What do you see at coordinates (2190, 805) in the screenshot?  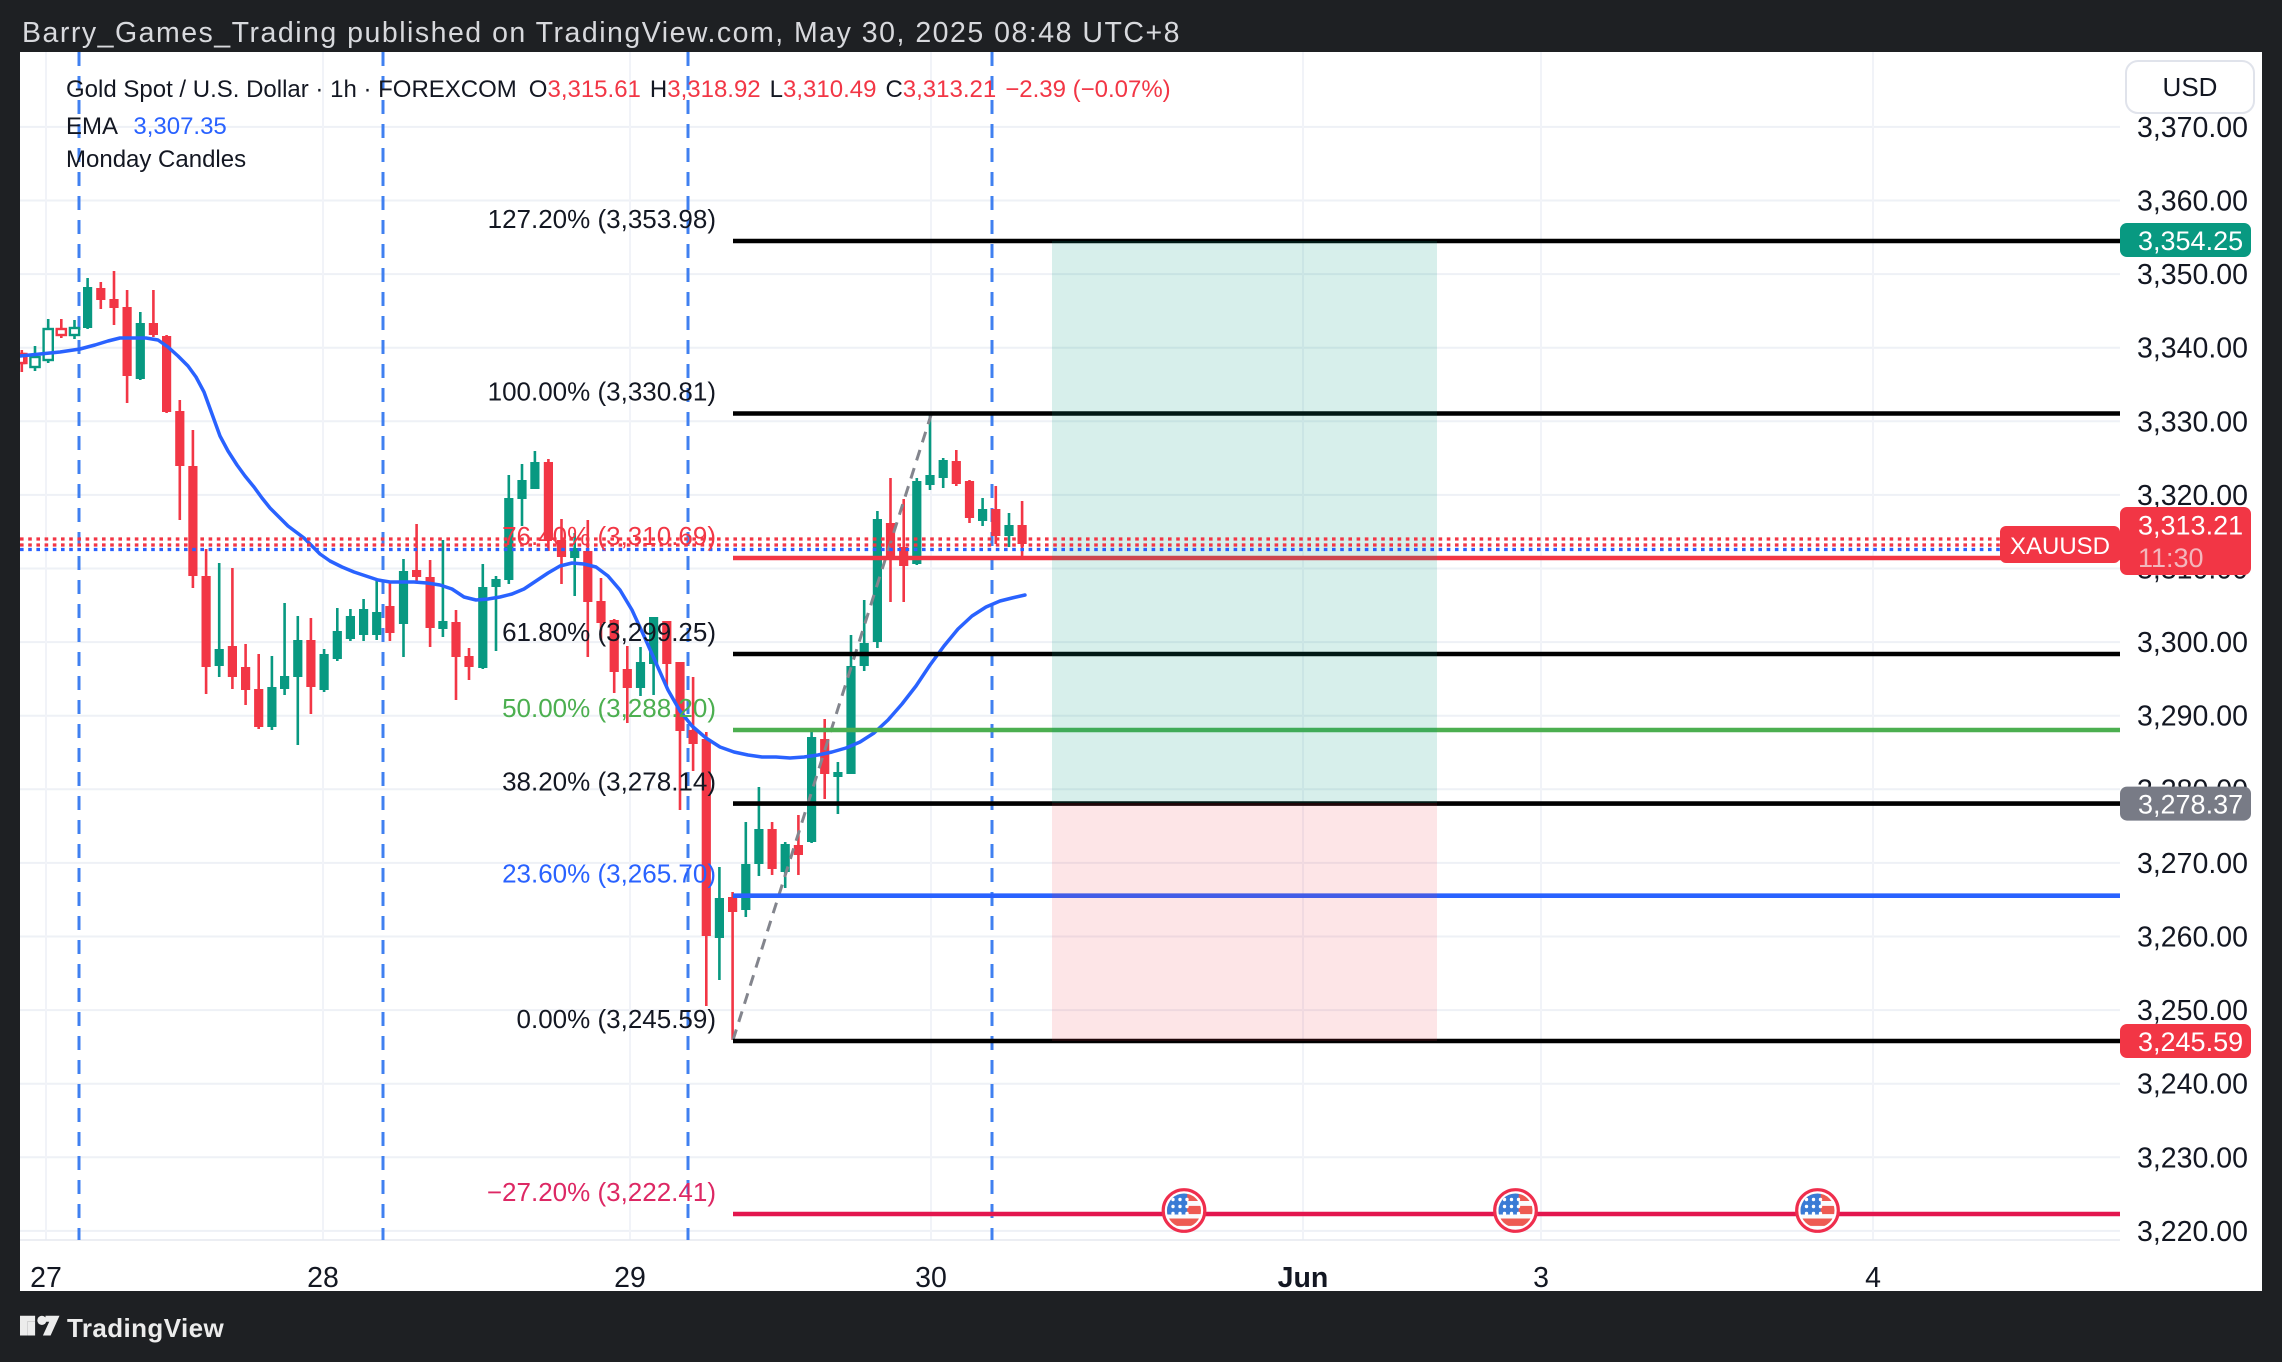 I see `svg-text: 3,278.37` at bounding box center [2190, 805].